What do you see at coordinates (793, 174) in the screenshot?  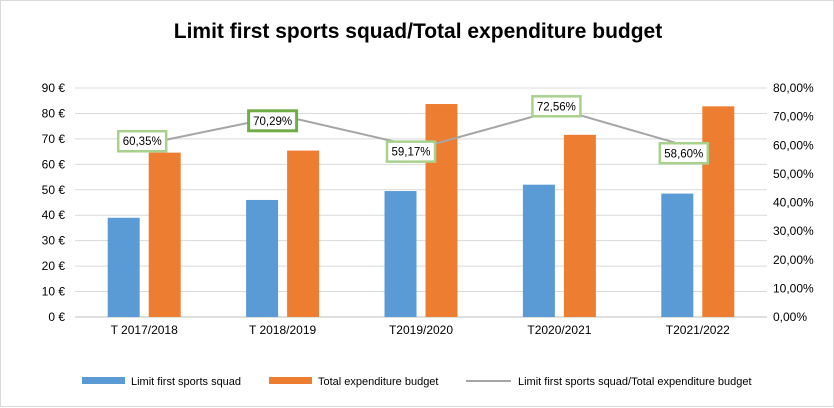 I see `right-tick-label: 50,00%` at bounding box center [793, 174].